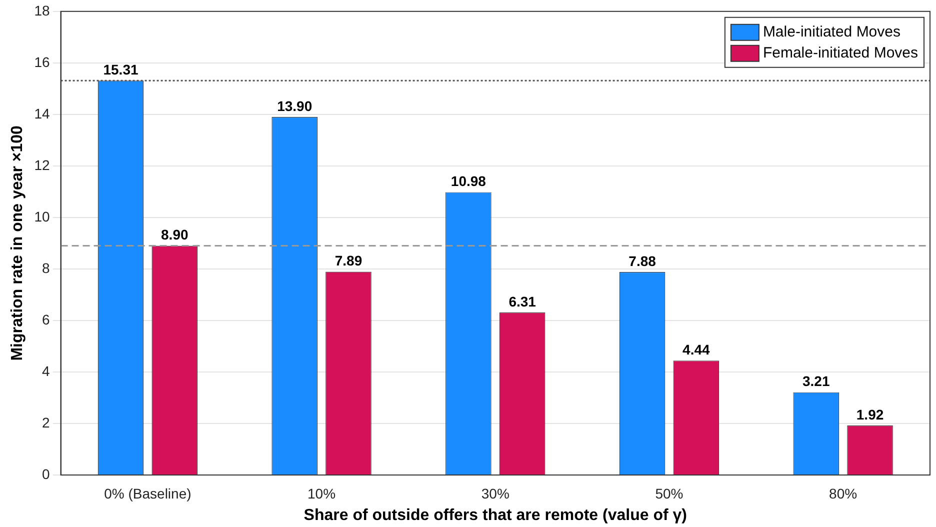  What do you see at coordinates (816, 381) in the screenshot?
I see `data-label: 3.21` at bounding box center [816, 381].